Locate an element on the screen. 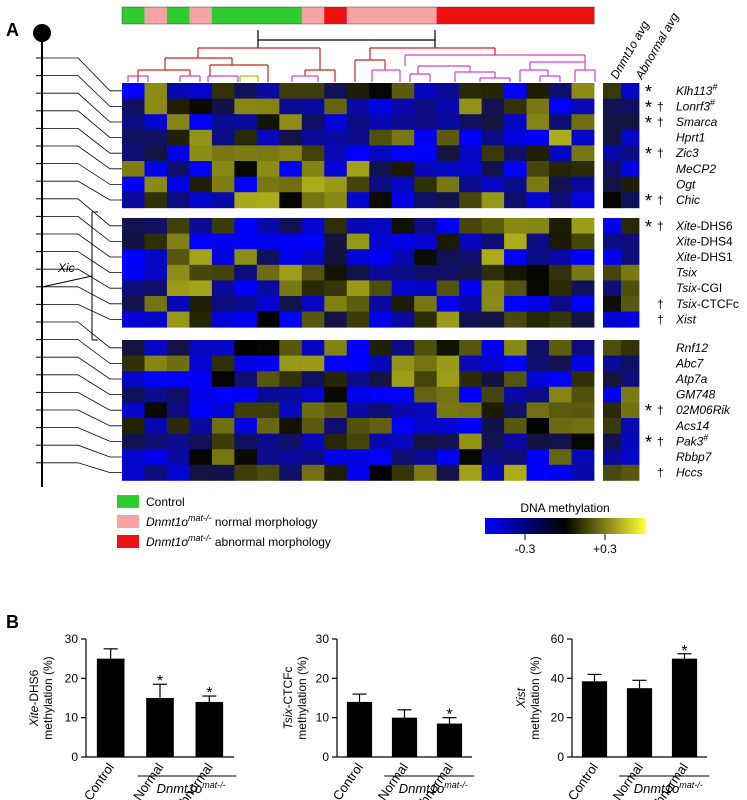 The image size is (747, 800). y-tick-label: 60 is located at coordinates (558, 639).